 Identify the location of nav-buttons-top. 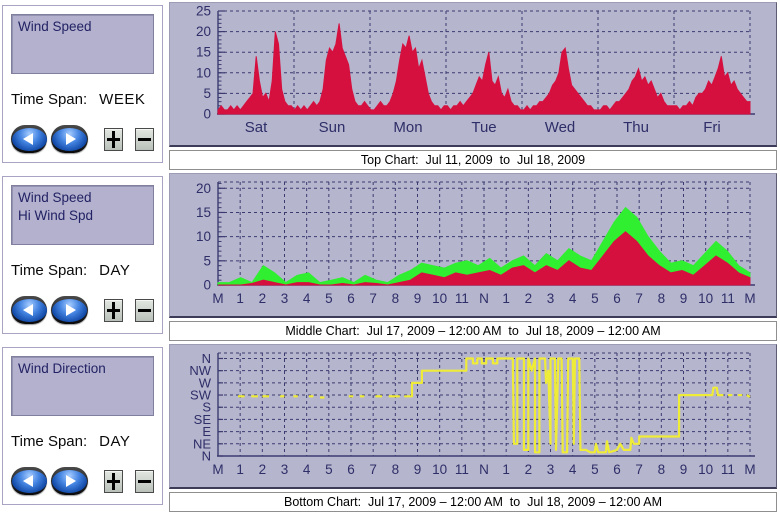
(82, 139).